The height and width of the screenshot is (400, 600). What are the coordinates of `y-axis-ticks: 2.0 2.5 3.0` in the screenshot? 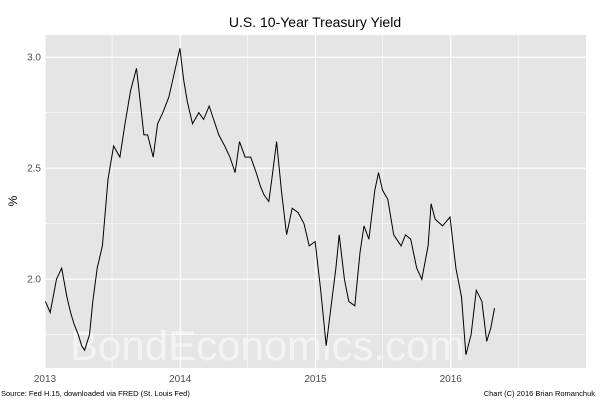 It's located at (34, 169).